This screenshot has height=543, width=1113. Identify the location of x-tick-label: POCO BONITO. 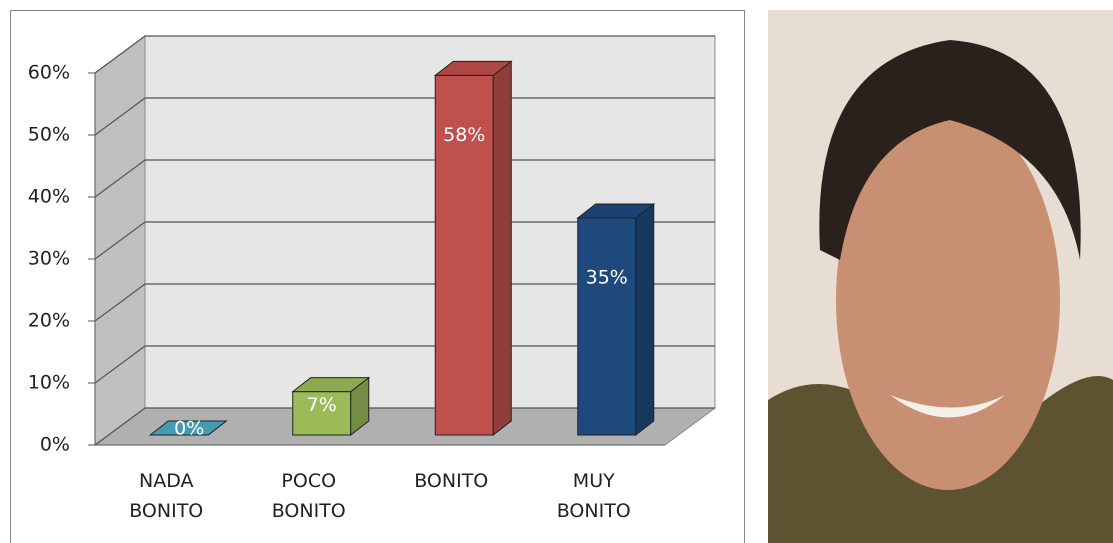
(308, 496).